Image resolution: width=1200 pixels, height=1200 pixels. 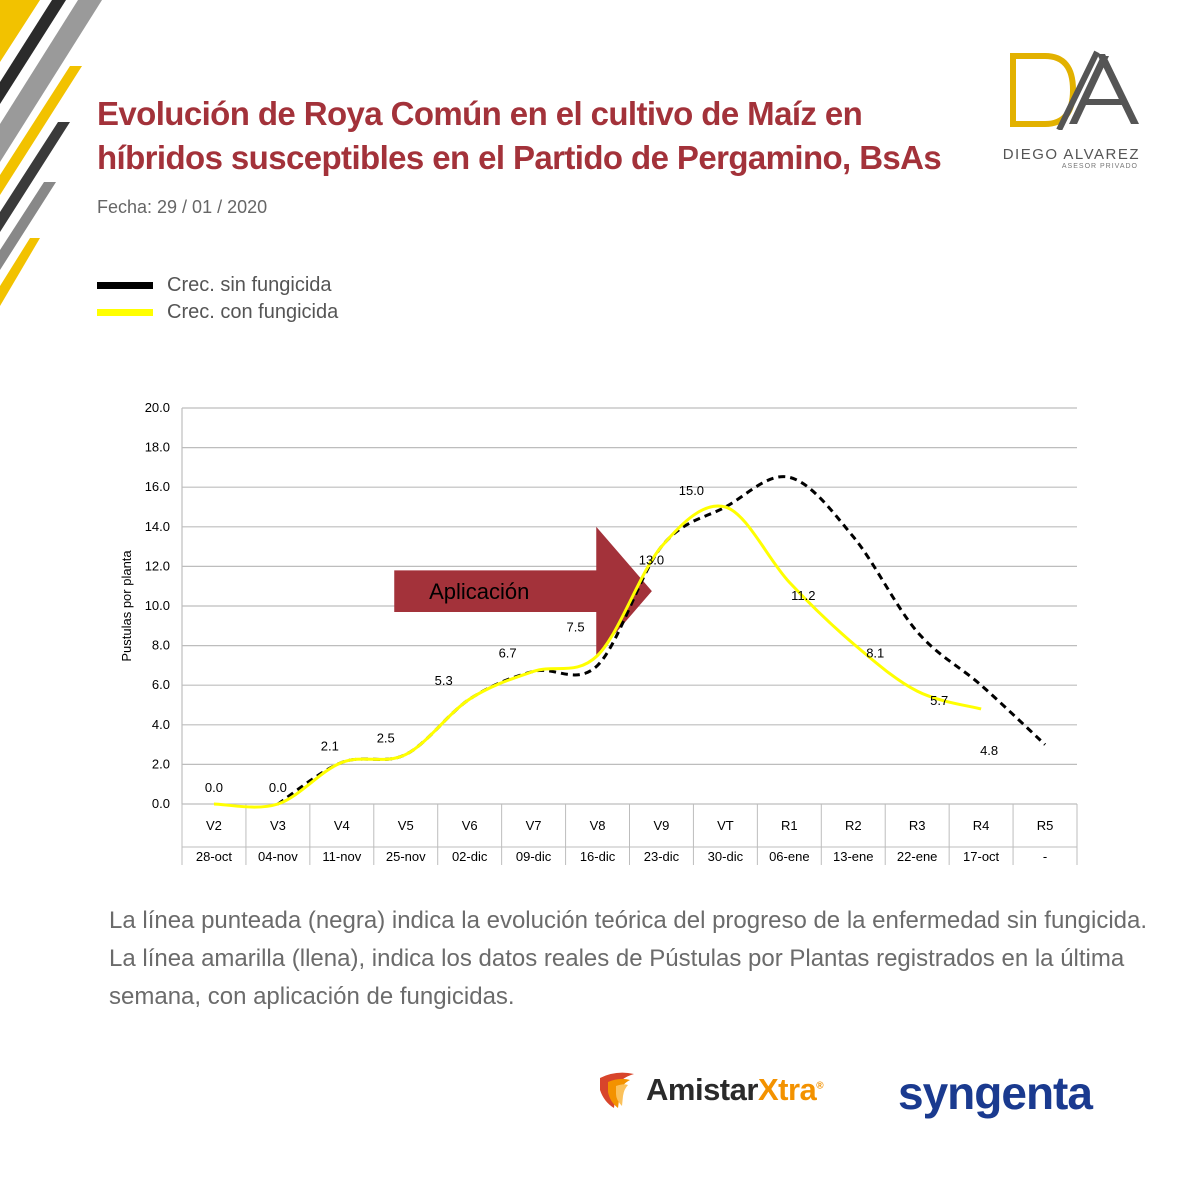 I want to click on data-label: 4.8, so click(x=989, y=750).